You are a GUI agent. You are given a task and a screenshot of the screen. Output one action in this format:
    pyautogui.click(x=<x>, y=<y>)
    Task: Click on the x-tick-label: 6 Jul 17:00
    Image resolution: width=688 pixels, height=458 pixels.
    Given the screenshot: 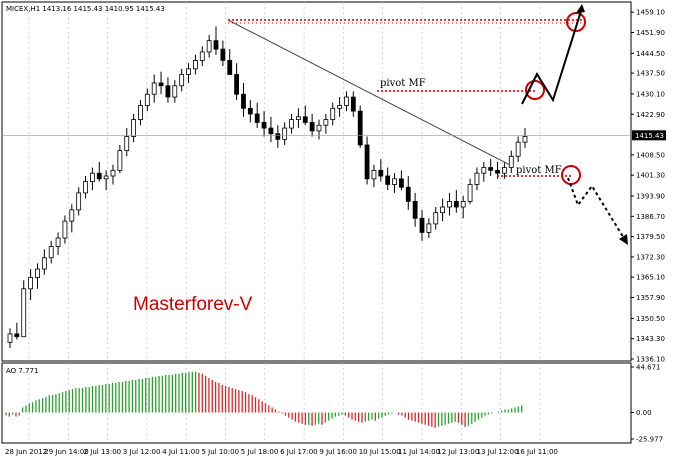 What is the action you would take?
    pyautogui.click(x=299, y=452)
    